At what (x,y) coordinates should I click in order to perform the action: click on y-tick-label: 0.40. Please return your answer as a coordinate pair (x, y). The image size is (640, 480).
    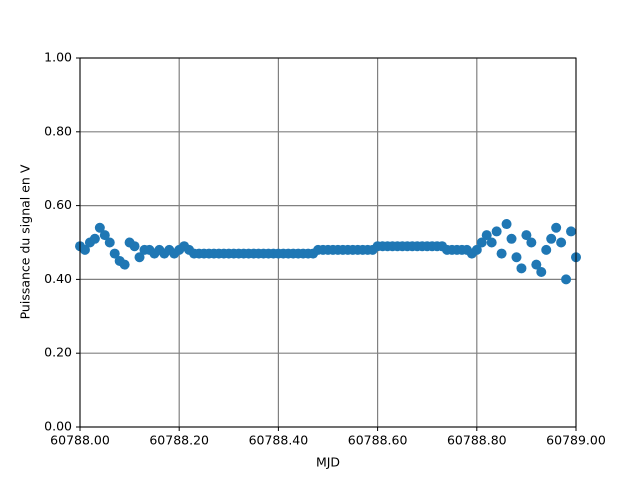
    Looking at the image, I should click on (58, 278).